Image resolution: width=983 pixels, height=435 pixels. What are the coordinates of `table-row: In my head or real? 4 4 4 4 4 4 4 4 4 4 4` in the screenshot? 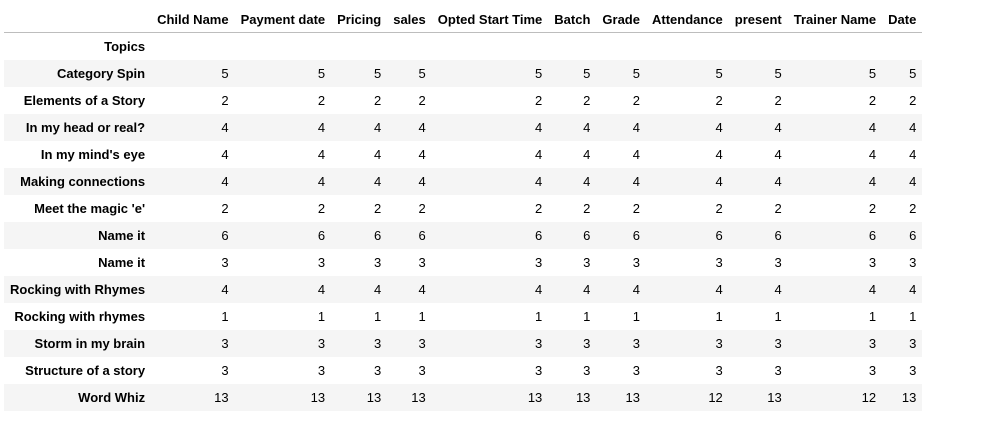 It's located at (463, 127).